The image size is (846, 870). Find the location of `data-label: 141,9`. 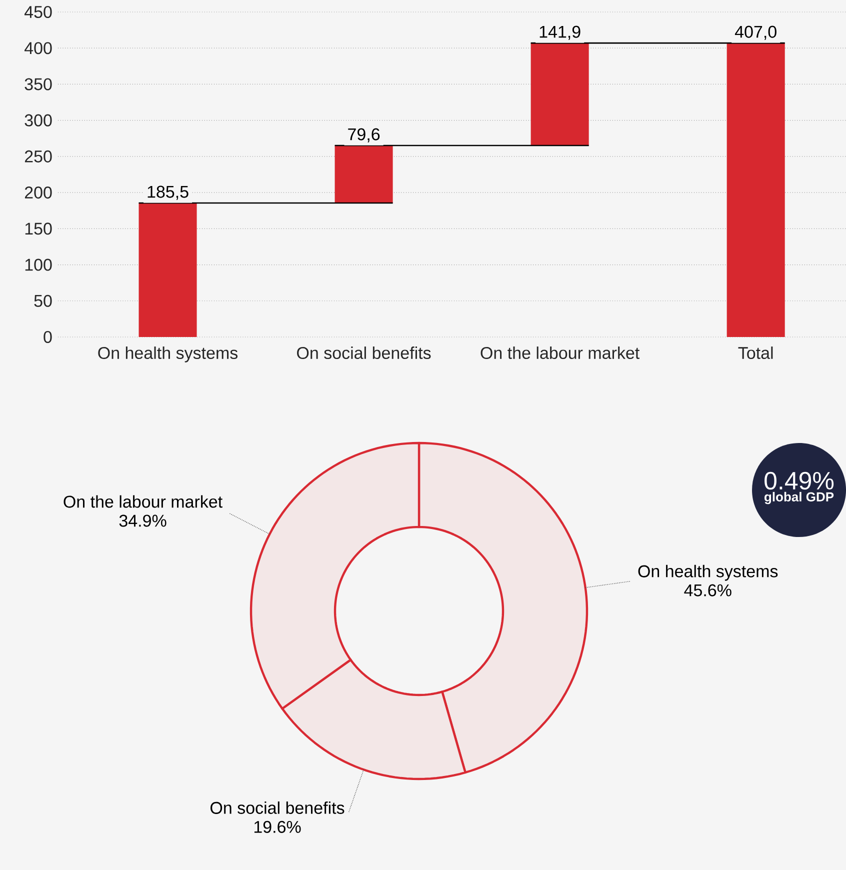

data-label: 141,9 is located at coordinates (560, 33).